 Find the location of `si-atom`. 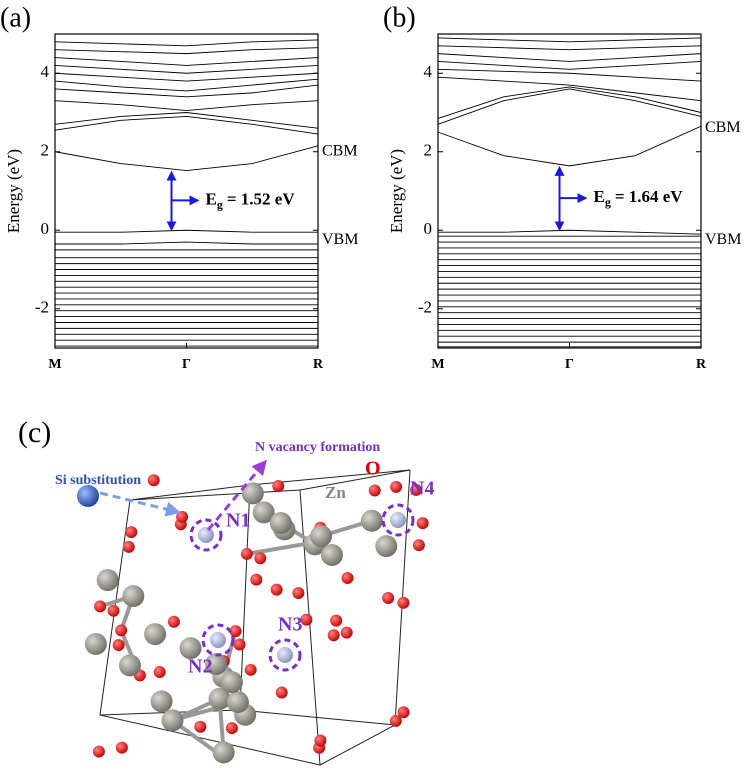

si-atom is located at coordinates (88, 496).